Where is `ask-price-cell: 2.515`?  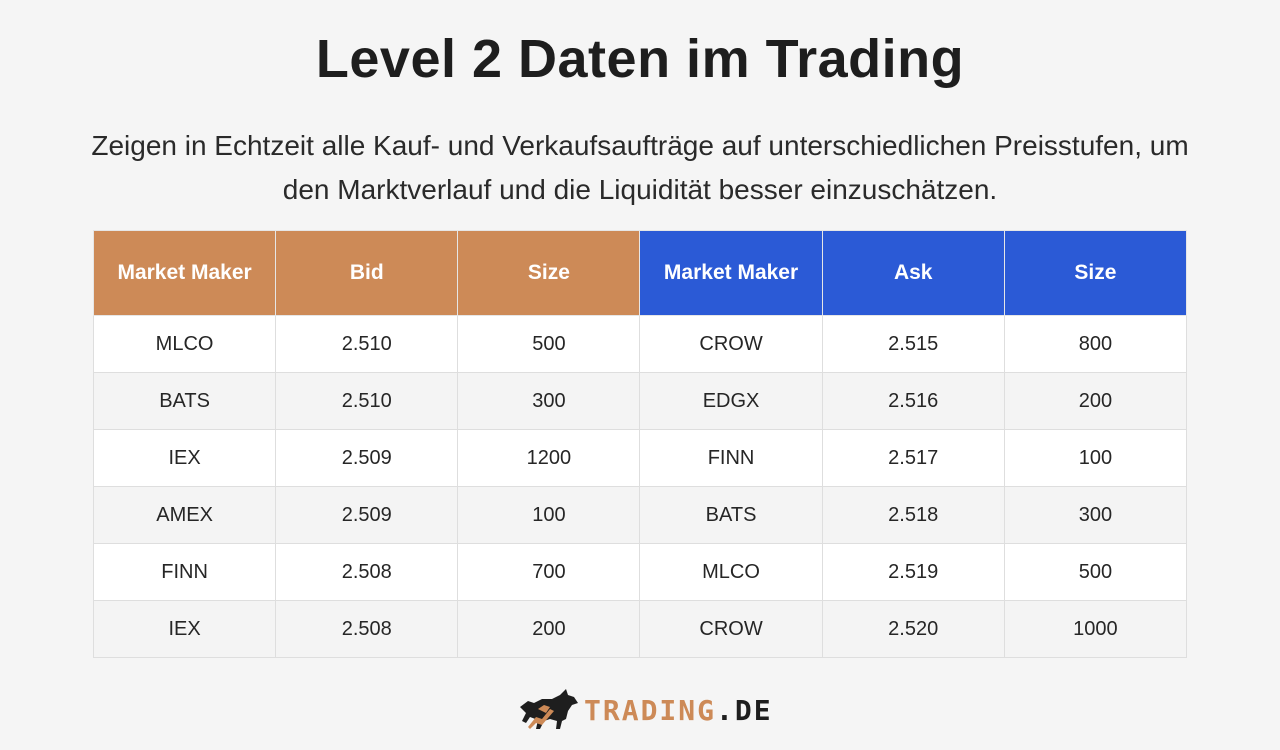
ask-price-cell: 2.515 is located at coordinates (913, 344).